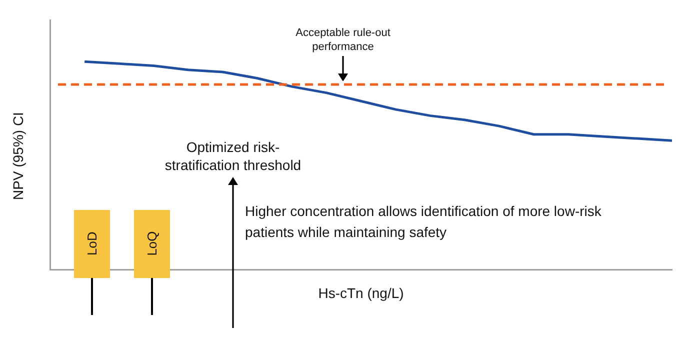  What do you see at coordinates (423, 222) in the screenshot?
I see `annotation: Higher concentration allows identification of more low-risk patients while maintaining safety` at bounding box center [423, 222].